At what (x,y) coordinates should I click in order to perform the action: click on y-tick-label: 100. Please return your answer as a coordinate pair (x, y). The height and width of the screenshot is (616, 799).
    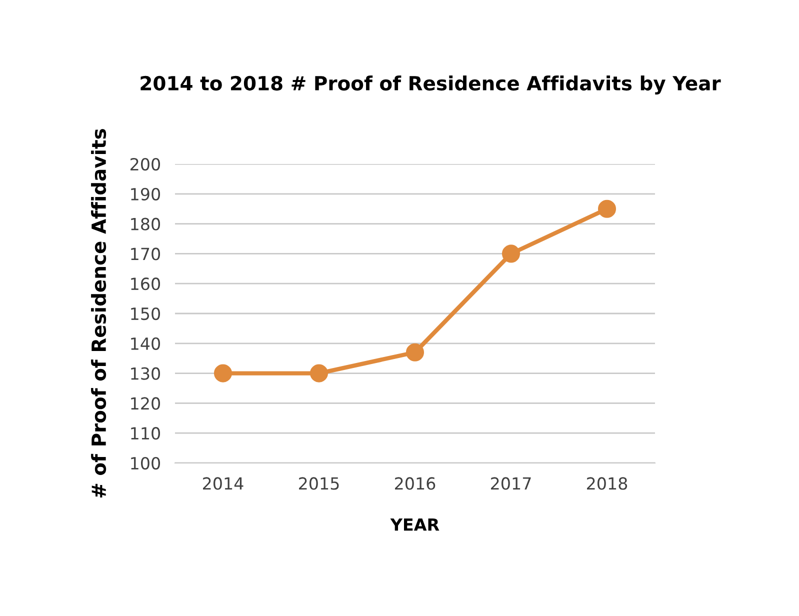
    Looking at the image, I should click on (145, 463).